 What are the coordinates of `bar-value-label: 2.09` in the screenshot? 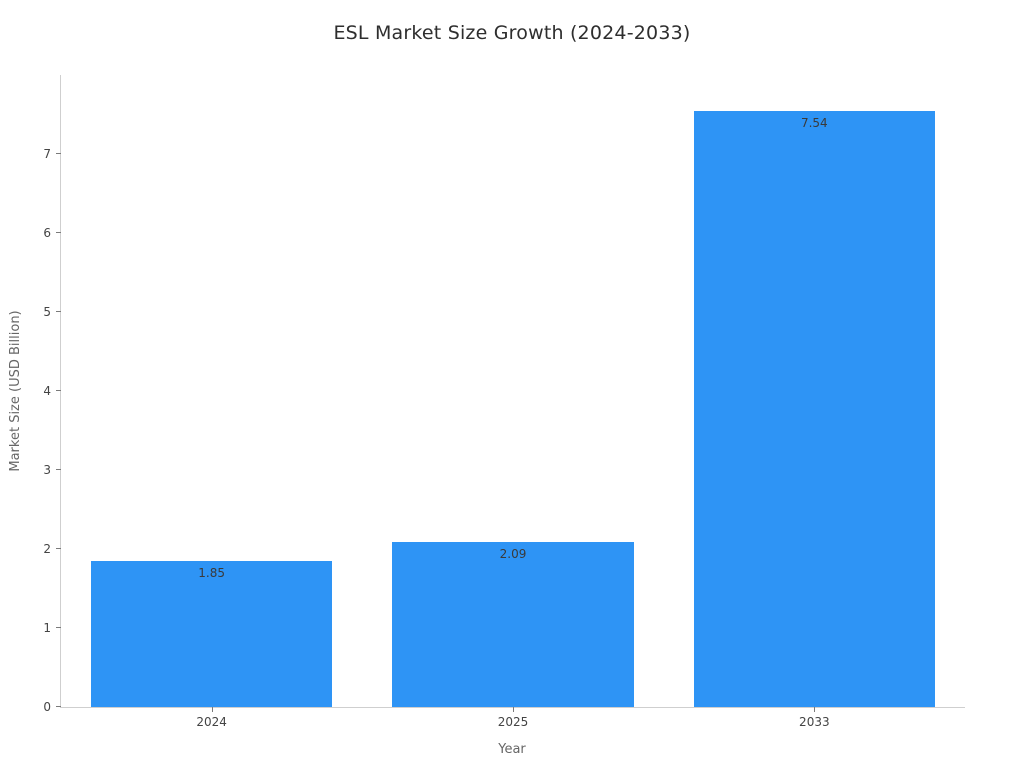 It's located at (513, 553).